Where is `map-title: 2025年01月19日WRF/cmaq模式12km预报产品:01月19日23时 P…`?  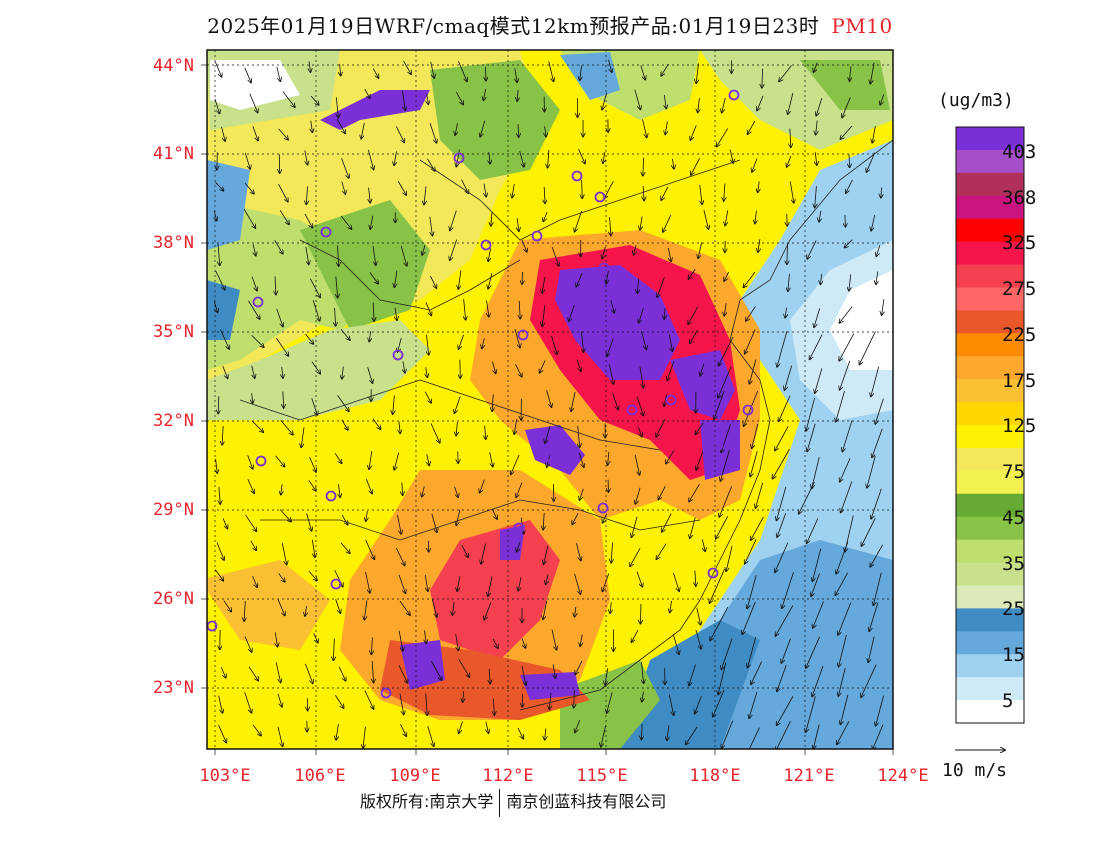
map-title: 2025年01月19日WRF/cmaq模式12km预报产品:01月19日23时 P… is located at coordinates (550, 24).